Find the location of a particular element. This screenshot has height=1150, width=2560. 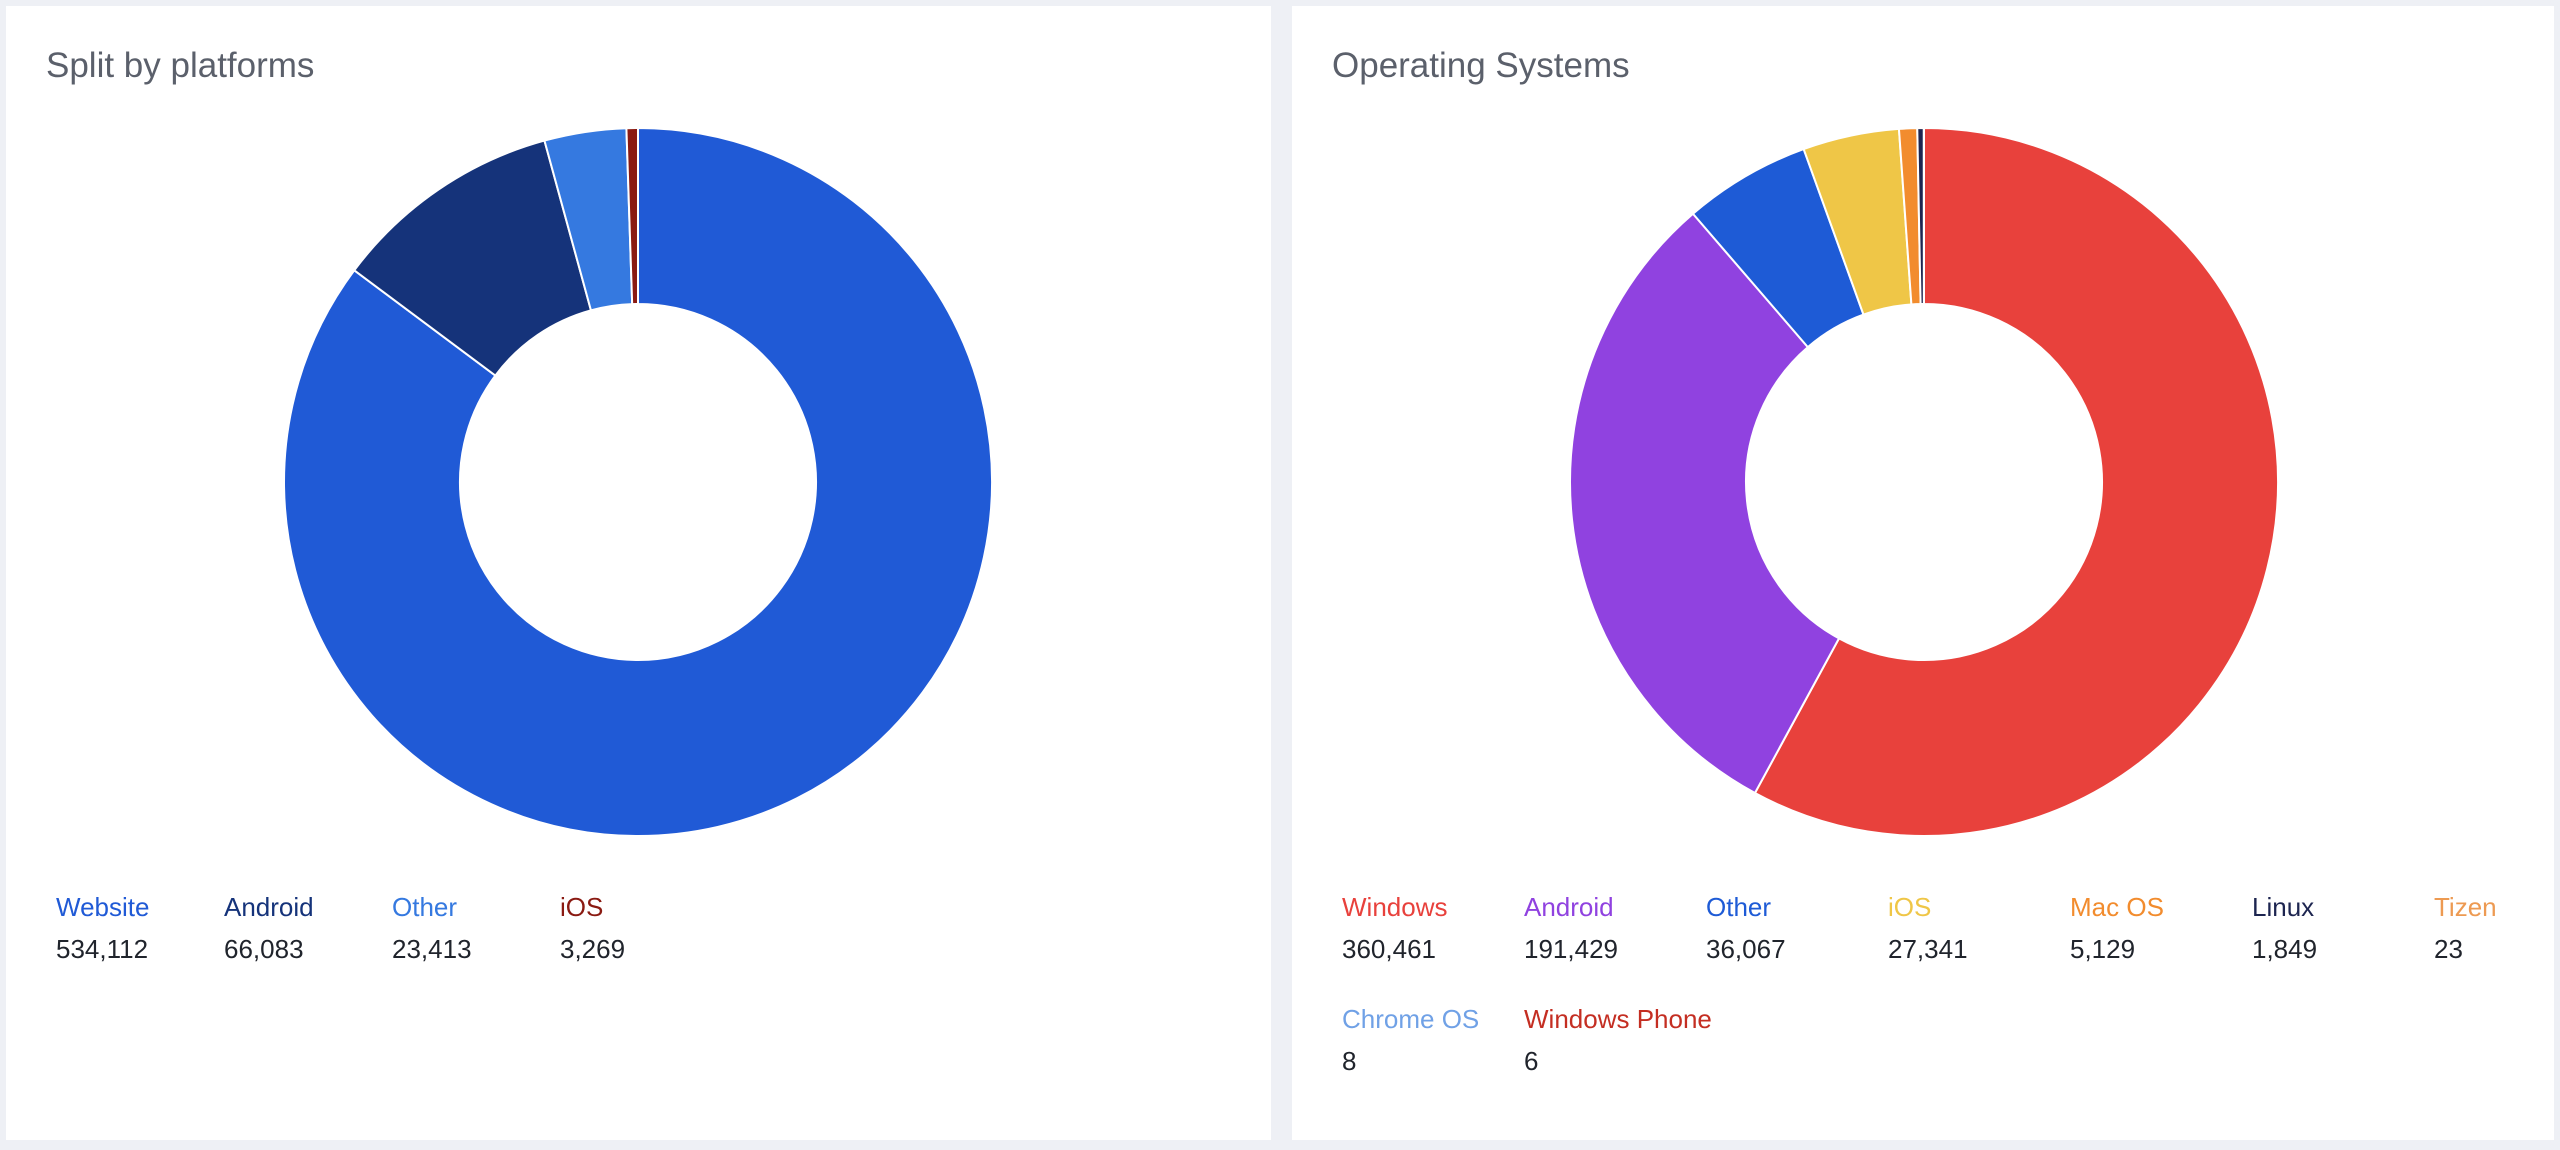

legend-item-ios: iOS 27,341 is located at coordinates (1928, 928).